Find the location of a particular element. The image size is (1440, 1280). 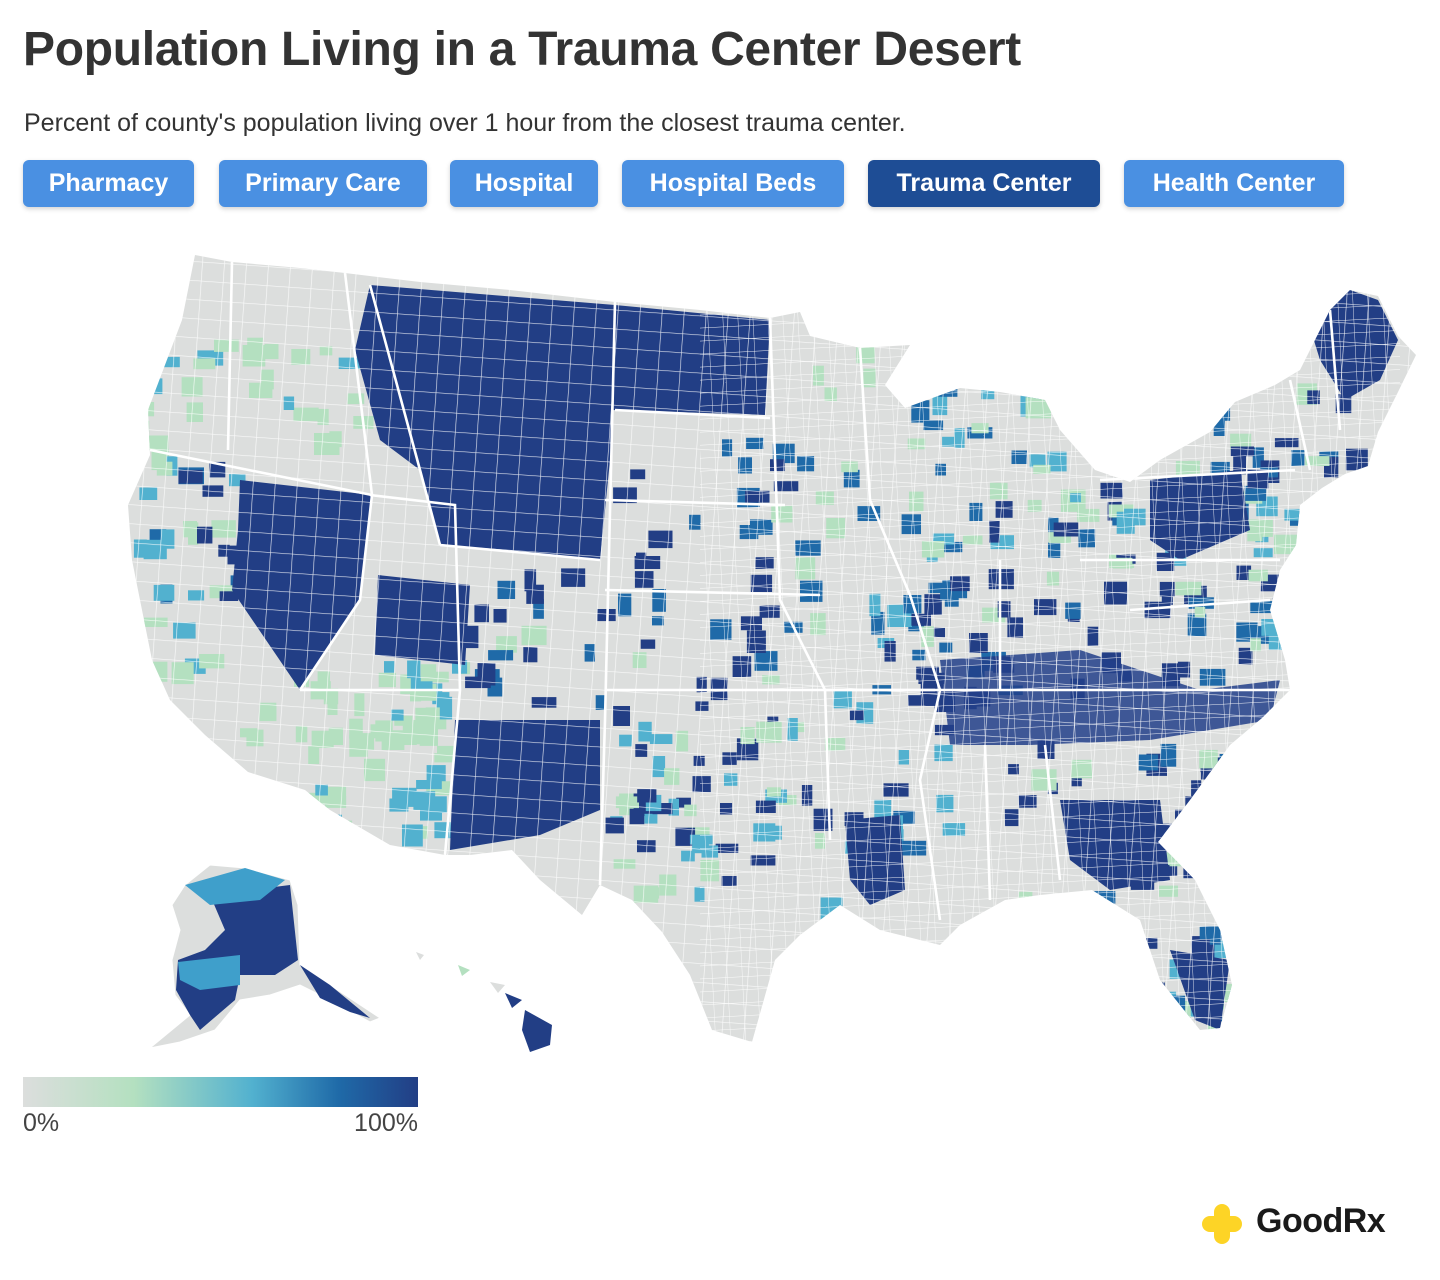

brand-logo: GoodRx is located at coordinates (1300, 1222).